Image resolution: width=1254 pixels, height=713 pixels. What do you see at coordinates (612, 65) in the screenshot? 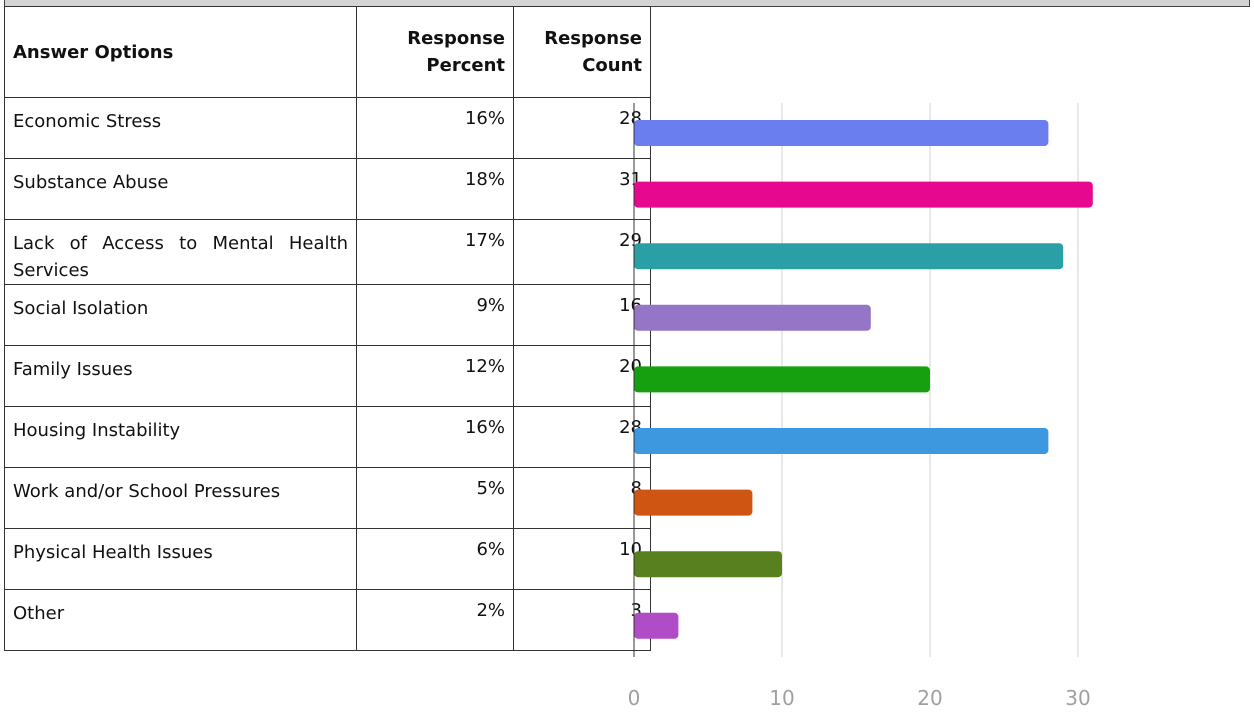
I see `header-count-line2: Count` at bounding box center [612, 65].